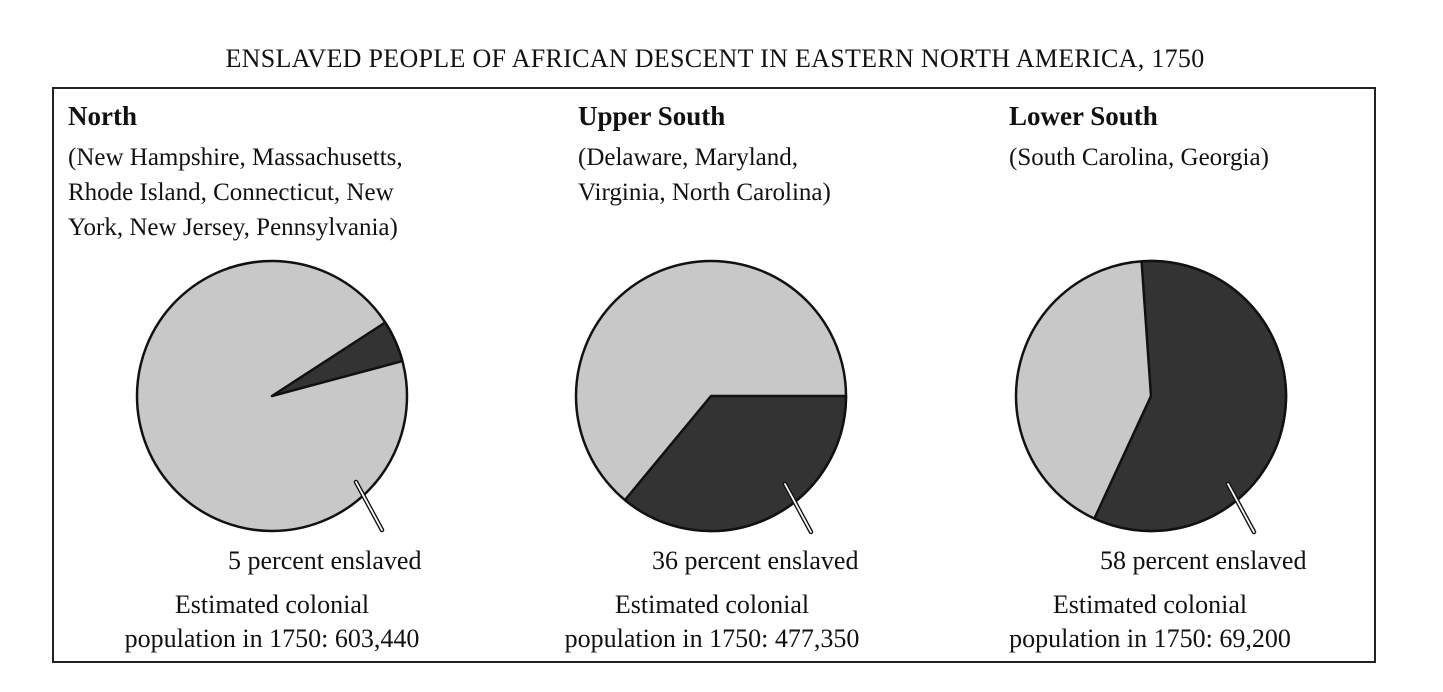 The height and width of the screenshot is (692, 1443). Describe the element at coordinates (1150, 638) in the screenshot. I see `population-line: population in 1750: 69,200` at that location.